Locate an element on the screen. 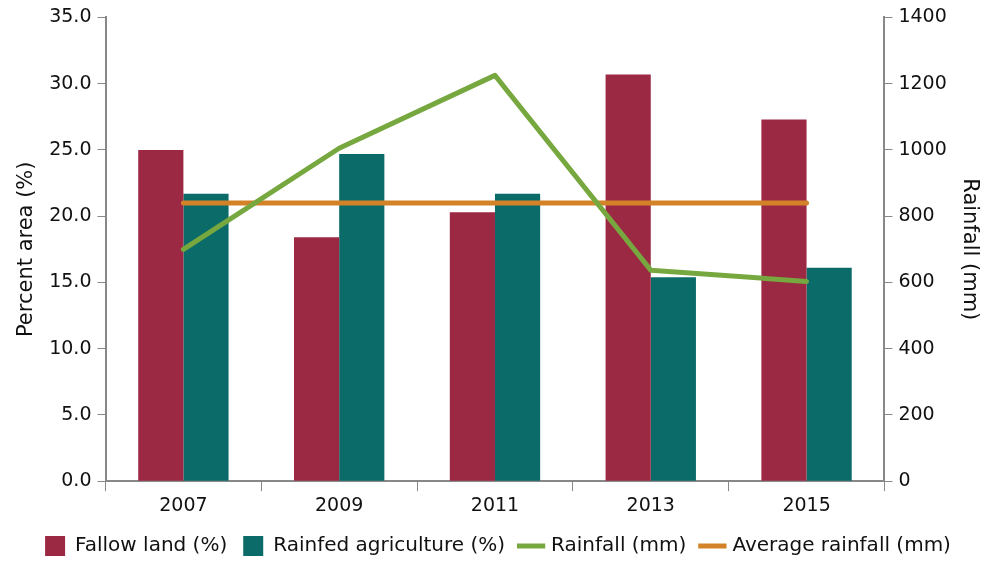 This screenshot has height=566, width=1006. y-tick-label: 20.0 is located at coordinates (70, 214).